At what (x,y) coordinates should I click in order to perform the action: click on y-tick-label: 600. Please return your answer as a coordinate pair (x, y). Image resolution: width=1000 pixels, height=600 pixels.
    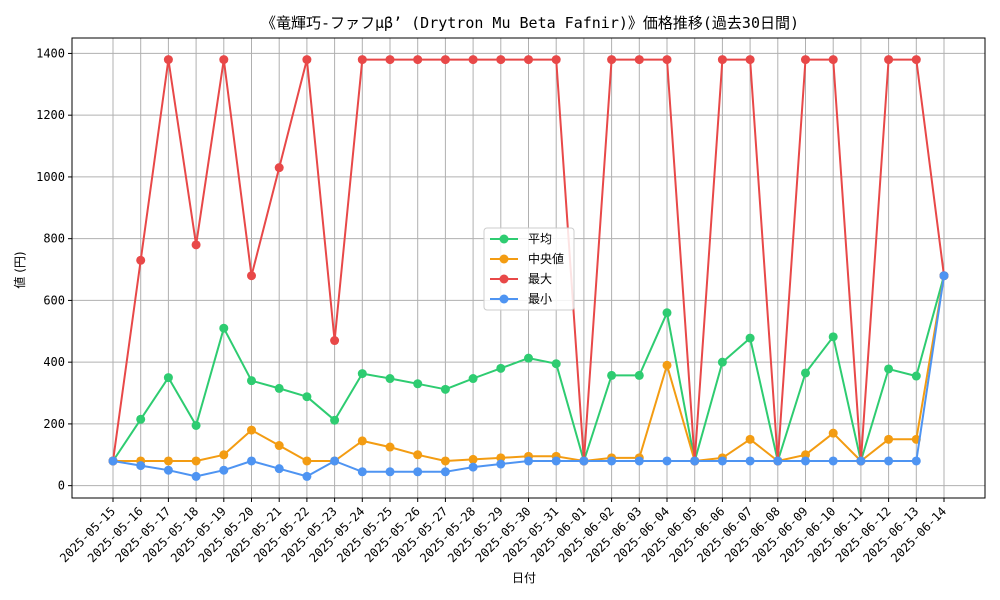
    Looking at the image, I should click on (54, 300).